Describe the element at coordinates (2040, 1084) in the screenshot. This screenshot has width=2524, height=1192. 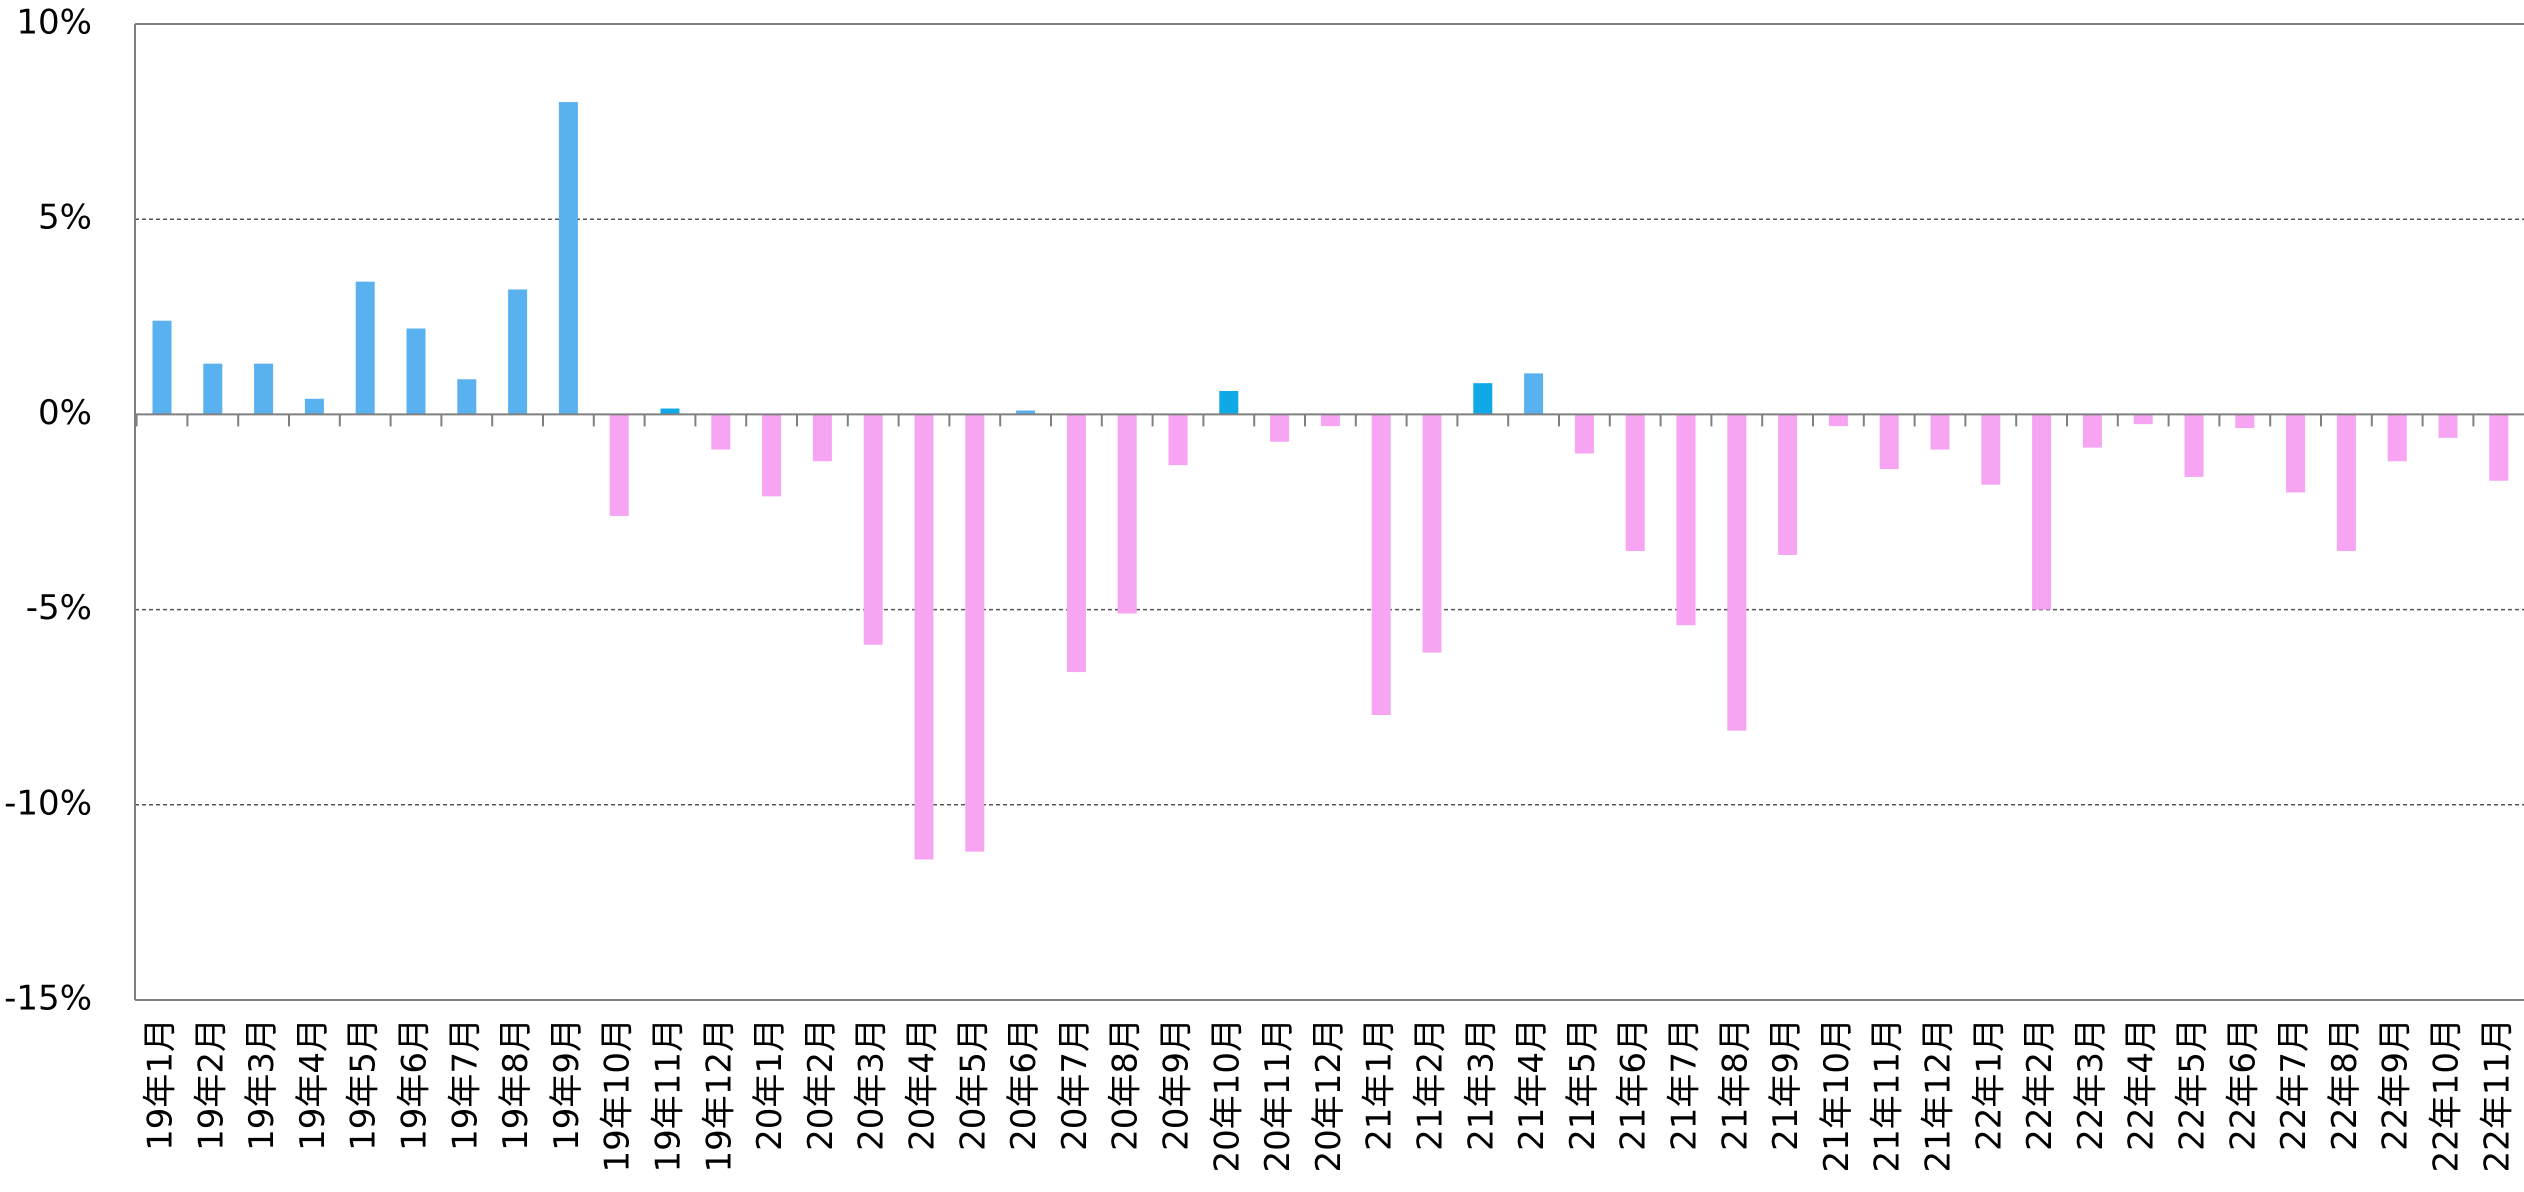
I see `x-tick-label: 22年2月` at that location.